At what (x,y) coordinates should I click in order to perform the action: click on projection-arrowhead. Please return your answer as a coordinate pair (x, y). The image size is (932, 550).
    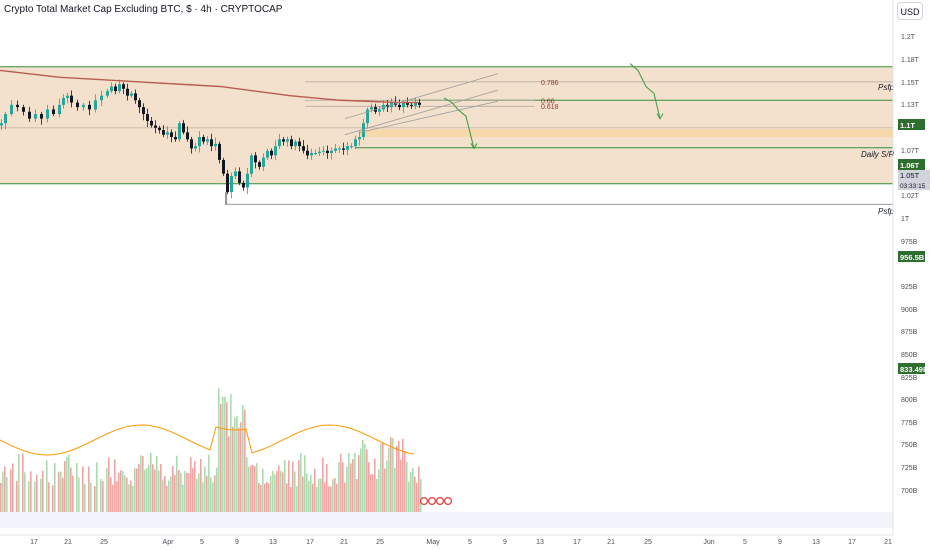
    Looking at the image, I should click on (660, 116).